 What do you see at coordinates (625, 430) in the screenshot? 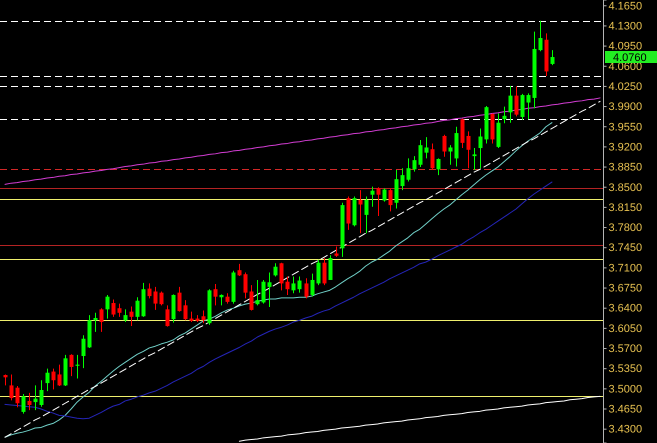
I see `y-tick-label: 3.4300` at bounding box center [625, 430].